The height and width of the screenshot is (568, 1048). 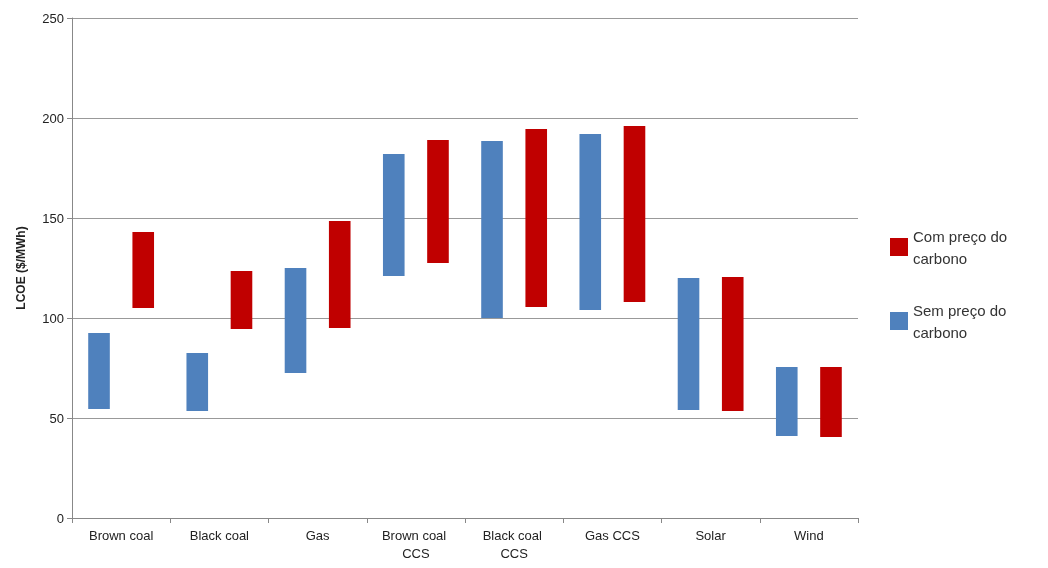 I want to click on x-tick-label: Black coal CCS, so click(x=514, y=544).